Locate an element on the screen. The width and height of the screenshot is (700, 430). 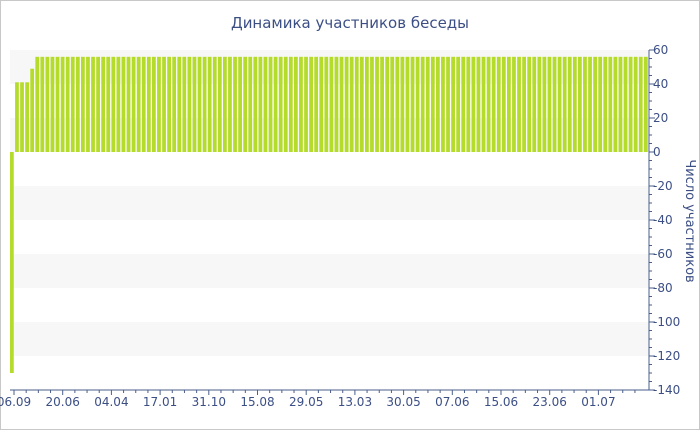
y-tick-label: -140 is located at coordinates (666, 390).